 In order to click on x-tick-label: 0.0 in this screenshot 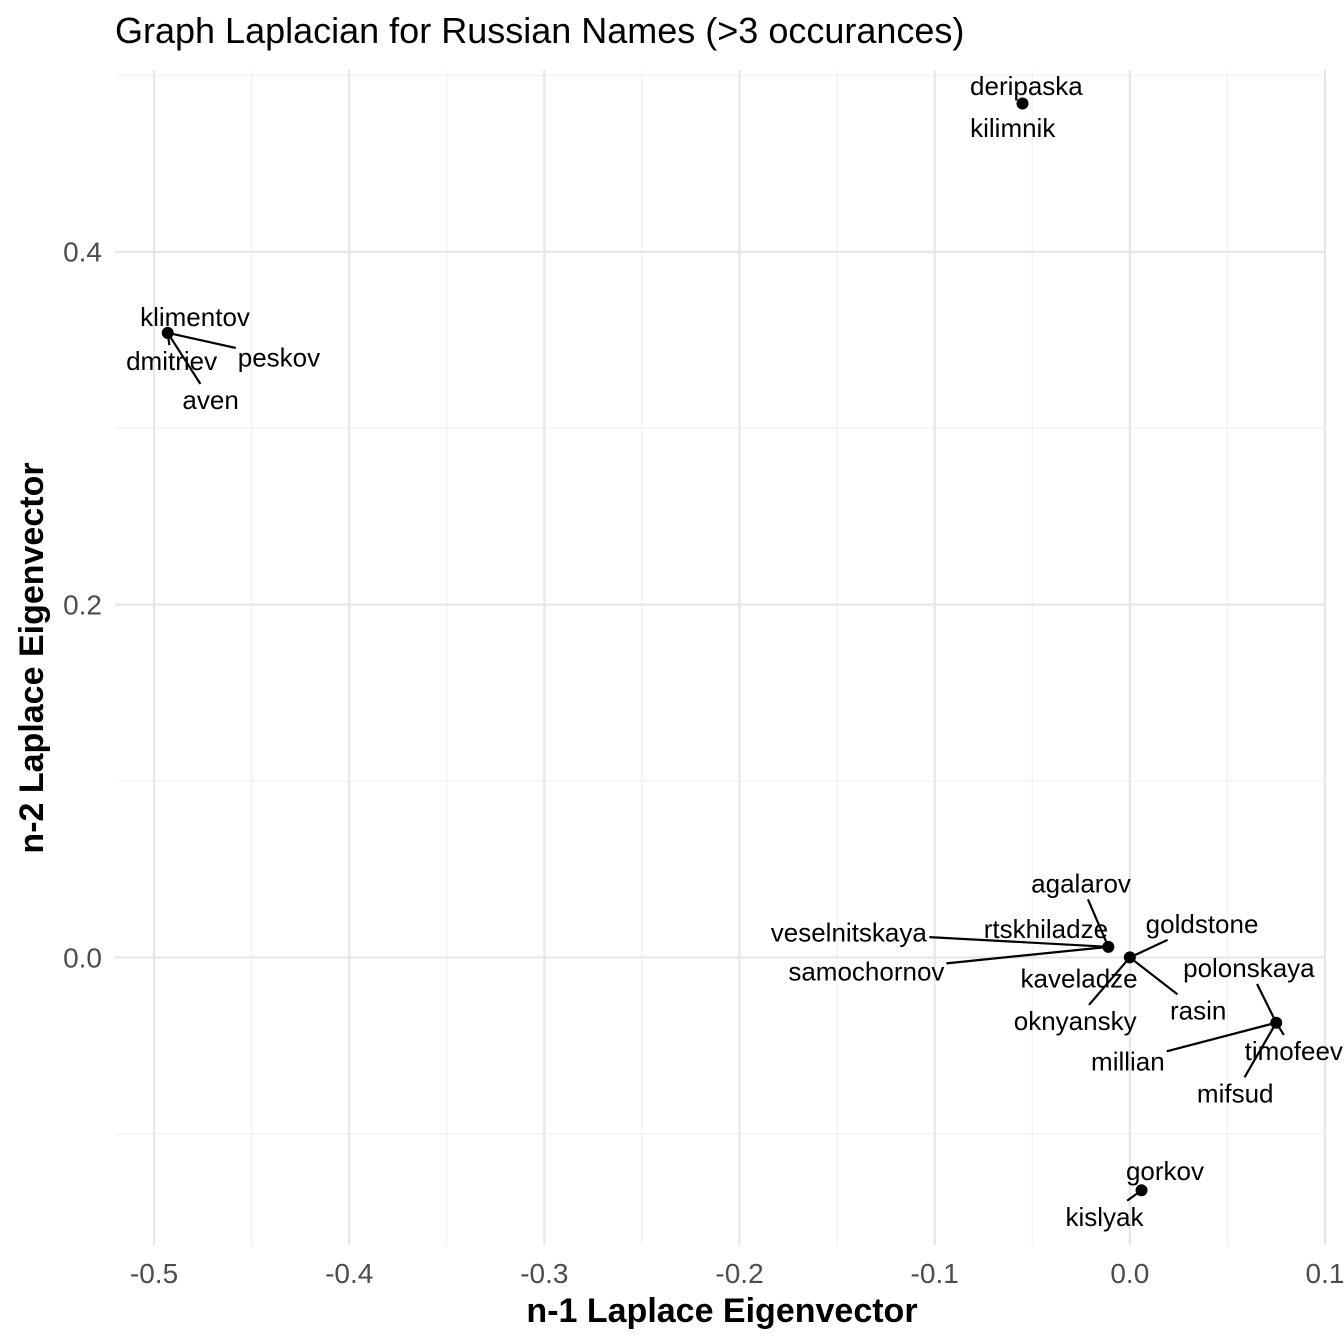, I will do `click(1129, 1273)`.